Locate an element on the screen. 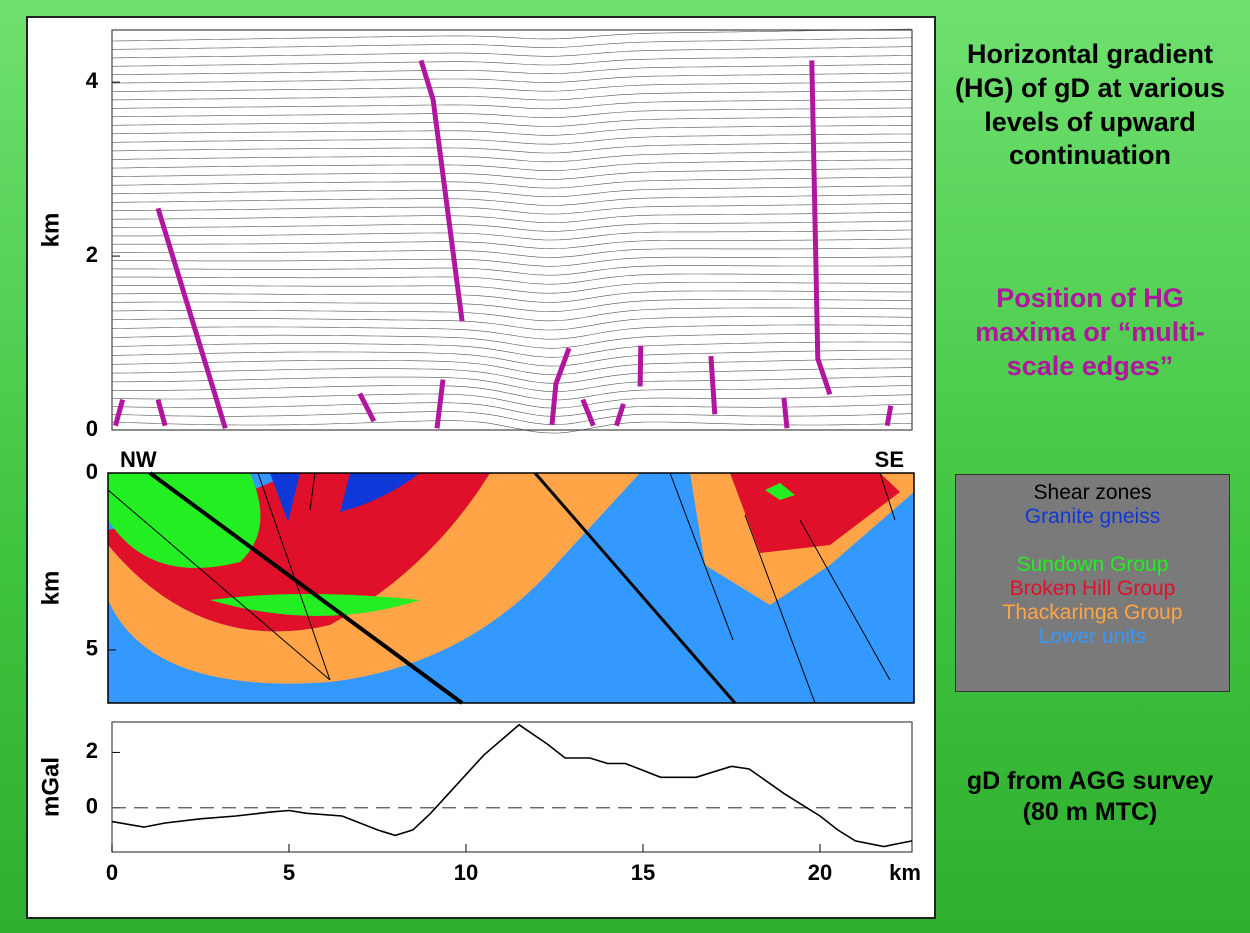 The width and height of the screenshot is (1250, 933). legend-item: Broken Hill Group is located at coordinates (1092, 588).